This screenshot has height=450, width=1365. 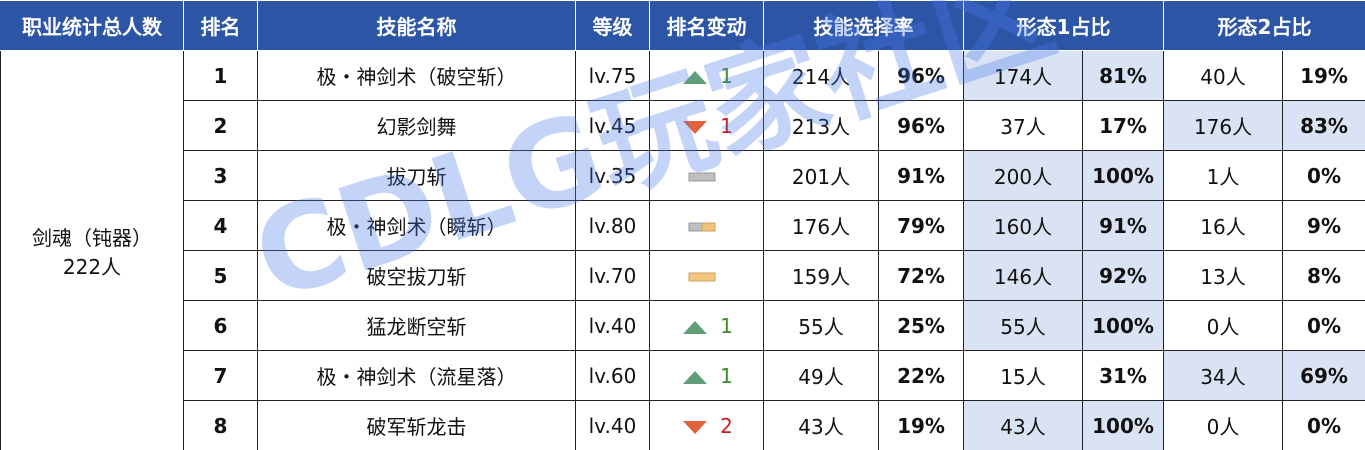 I want to click on level-cell: lv.80, so click(x=612, y=225).